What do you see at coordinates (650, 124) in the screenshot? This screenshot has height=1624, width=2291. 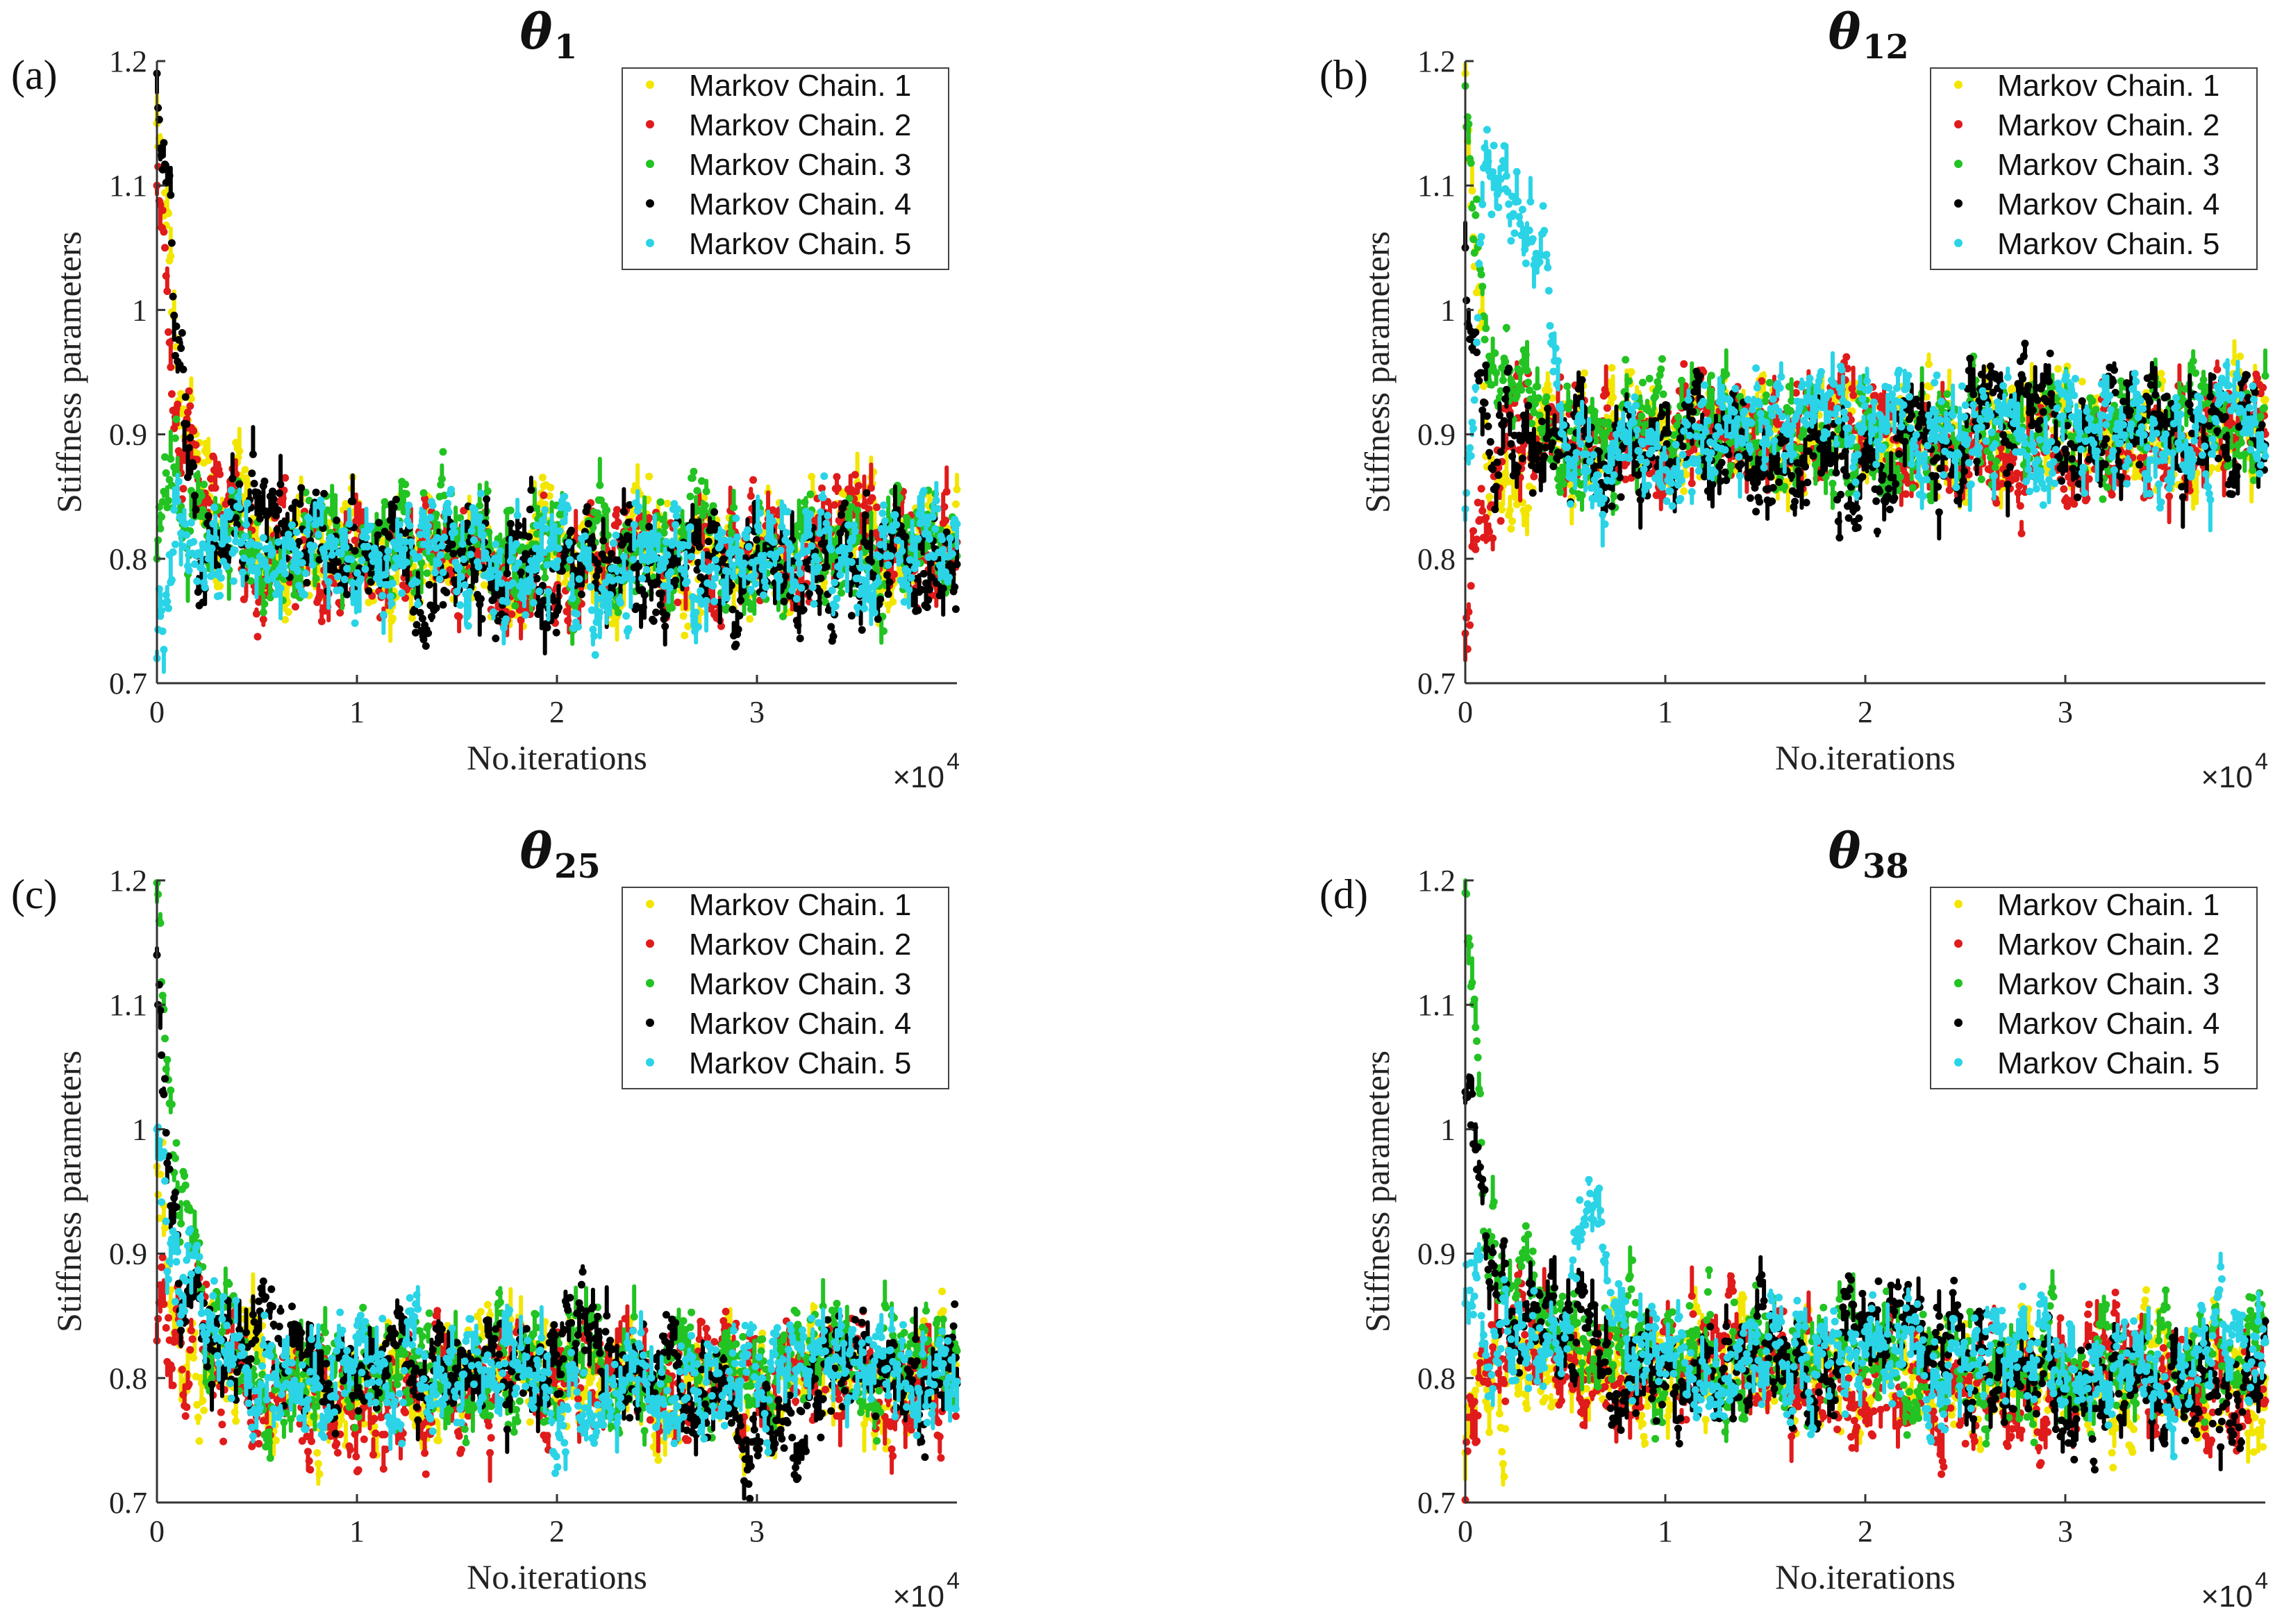 I see `legend-marker` at bounding box center [650, 124].